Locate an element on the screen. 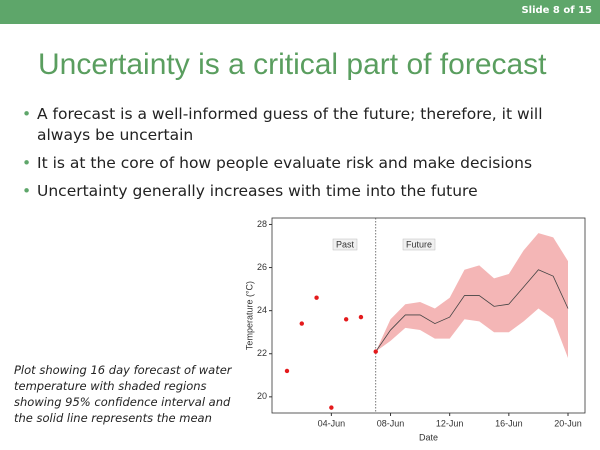 This screenshot has height=450, width=600. x-tick-label: 08-Jun is located at coordinates (391, 423).